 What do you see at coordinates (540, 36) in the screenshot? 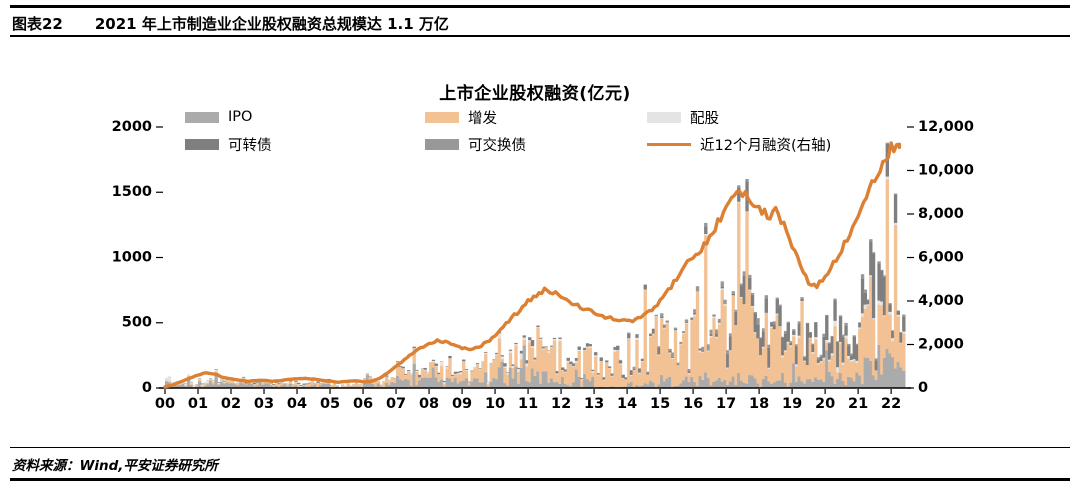
I see `header-bottom-rule` at bounding box center [540, 36].